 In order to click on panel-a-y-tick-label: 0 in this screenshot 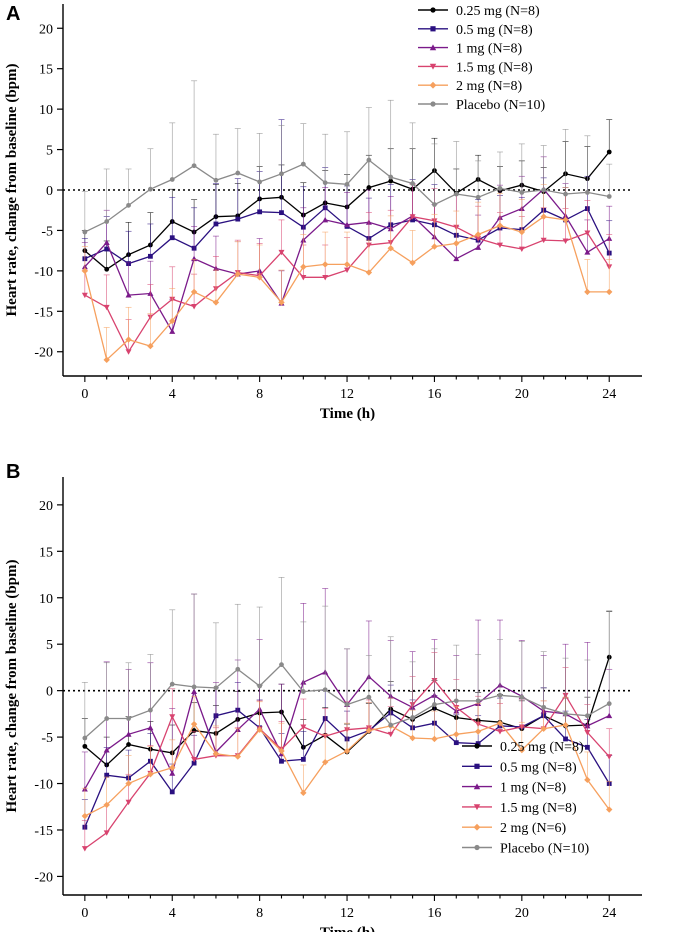, I will do `click(49, 191)`.